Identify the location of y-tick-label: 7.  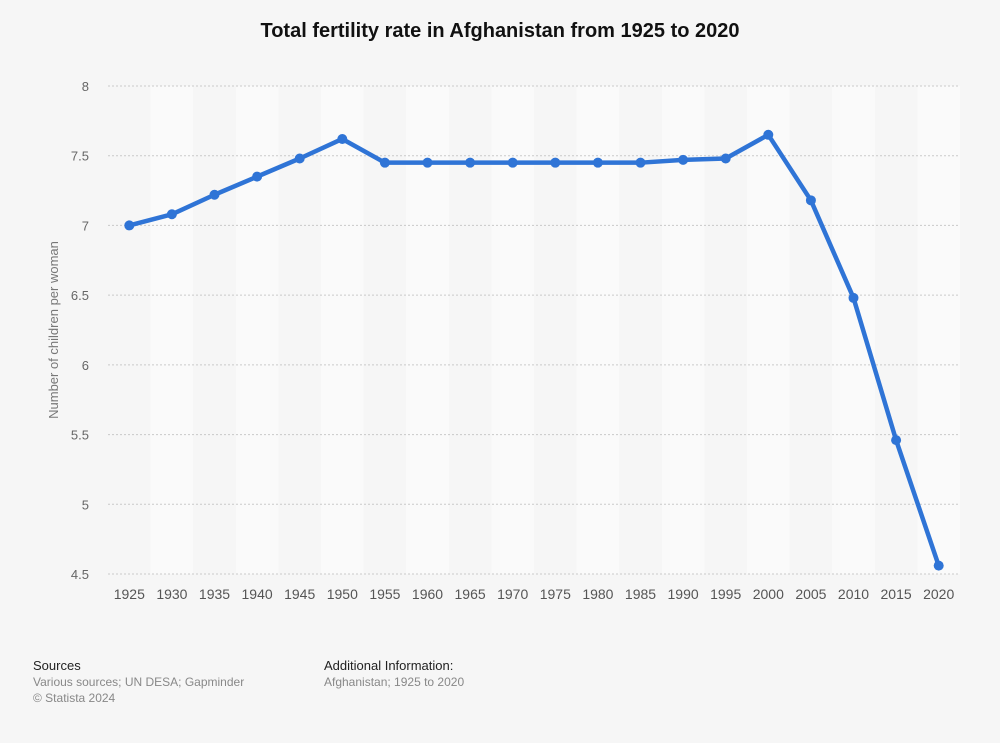
(85, 225).